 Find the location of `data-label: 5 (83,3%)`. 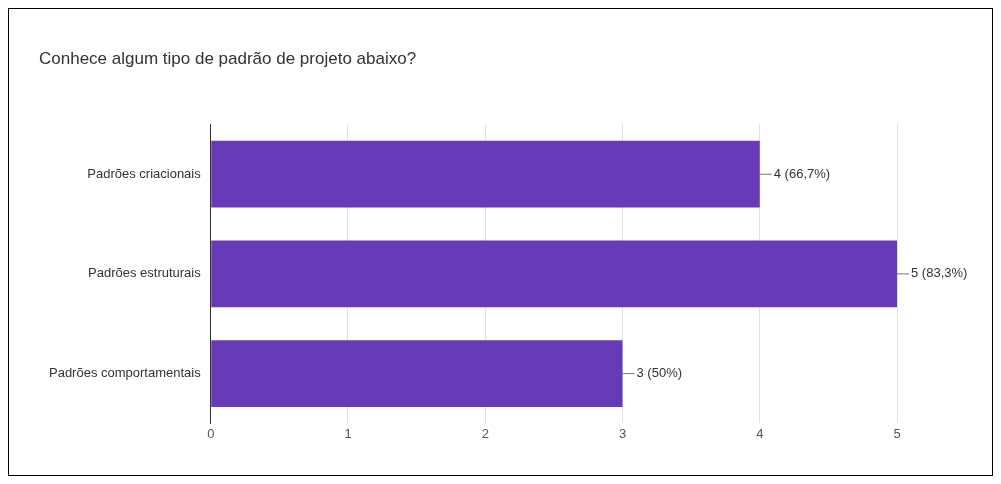

data-label: 5 (83,3%) is located at coordinates (939, 273).